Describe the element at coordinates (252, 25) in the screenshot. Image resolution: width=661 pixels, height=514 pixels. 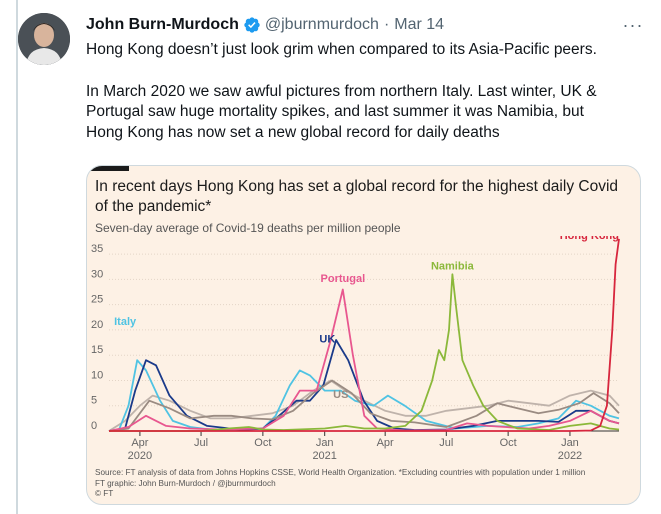
I see `verified-badge-icon` at that location.